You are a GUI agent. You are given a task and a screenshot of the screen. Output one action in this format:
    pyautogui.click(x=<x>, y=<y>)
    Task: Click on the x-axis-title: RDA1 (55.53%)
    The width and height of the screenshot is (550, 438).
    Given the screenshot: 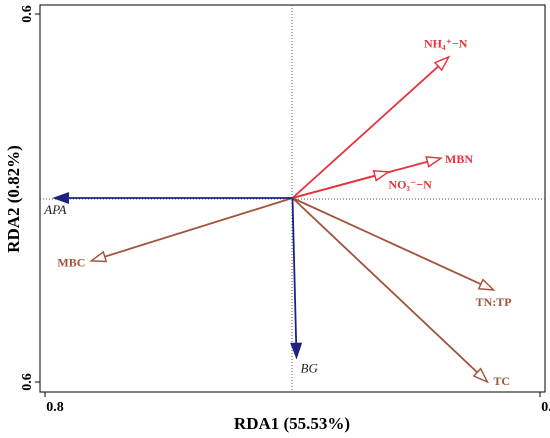 What is the action you would take?
    pyautogui.click(x=292, y=423)
    